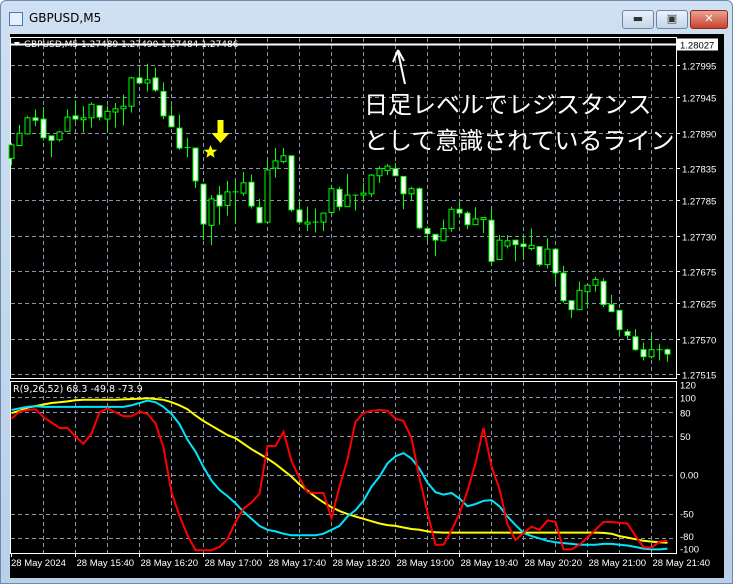 This screenshot has height=584, width=733. I want to click on close-button: ✕, so click(709, 19).